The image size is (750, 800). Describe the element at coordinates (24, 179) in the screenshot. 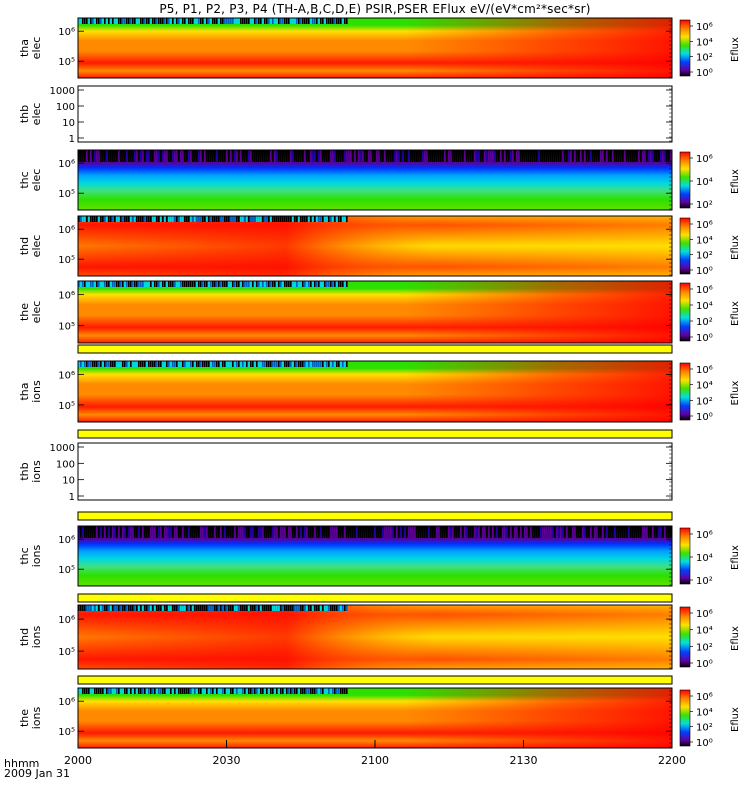

I see `panel-probe-label: thc` at that location.